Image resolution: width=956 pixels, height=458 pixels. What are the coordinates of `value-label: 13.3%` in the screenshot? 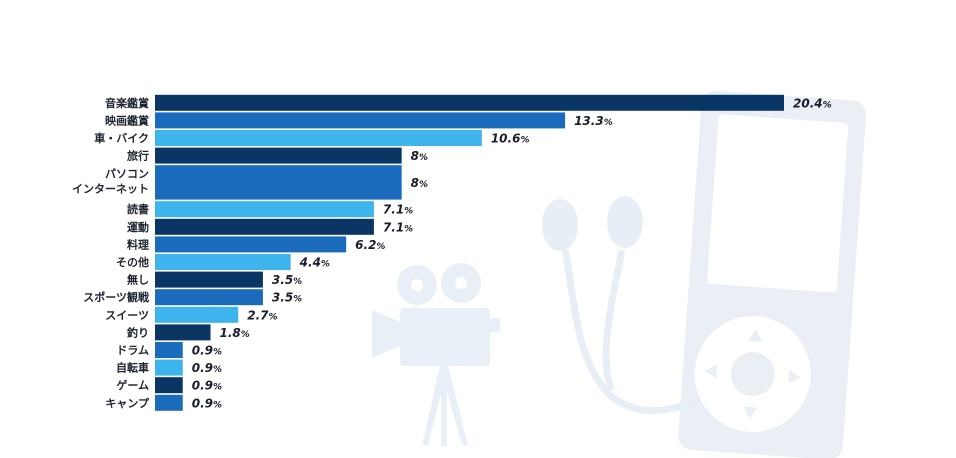 It's located at (593, 121).